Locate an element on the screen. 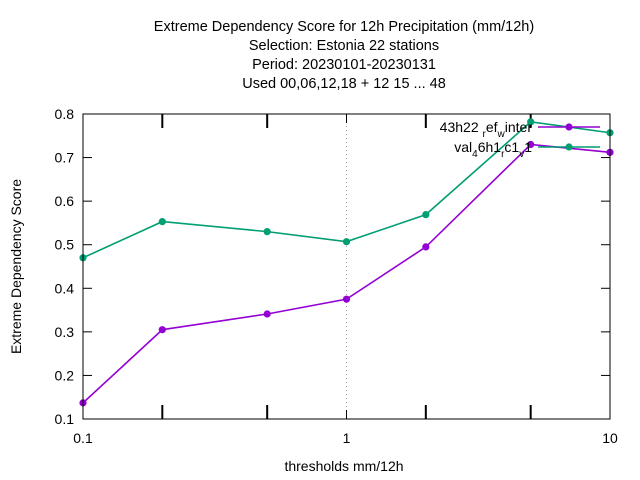 This screenshot has width=640, height=480. legend-label-part: c1 is located at coordinates (511, 147).